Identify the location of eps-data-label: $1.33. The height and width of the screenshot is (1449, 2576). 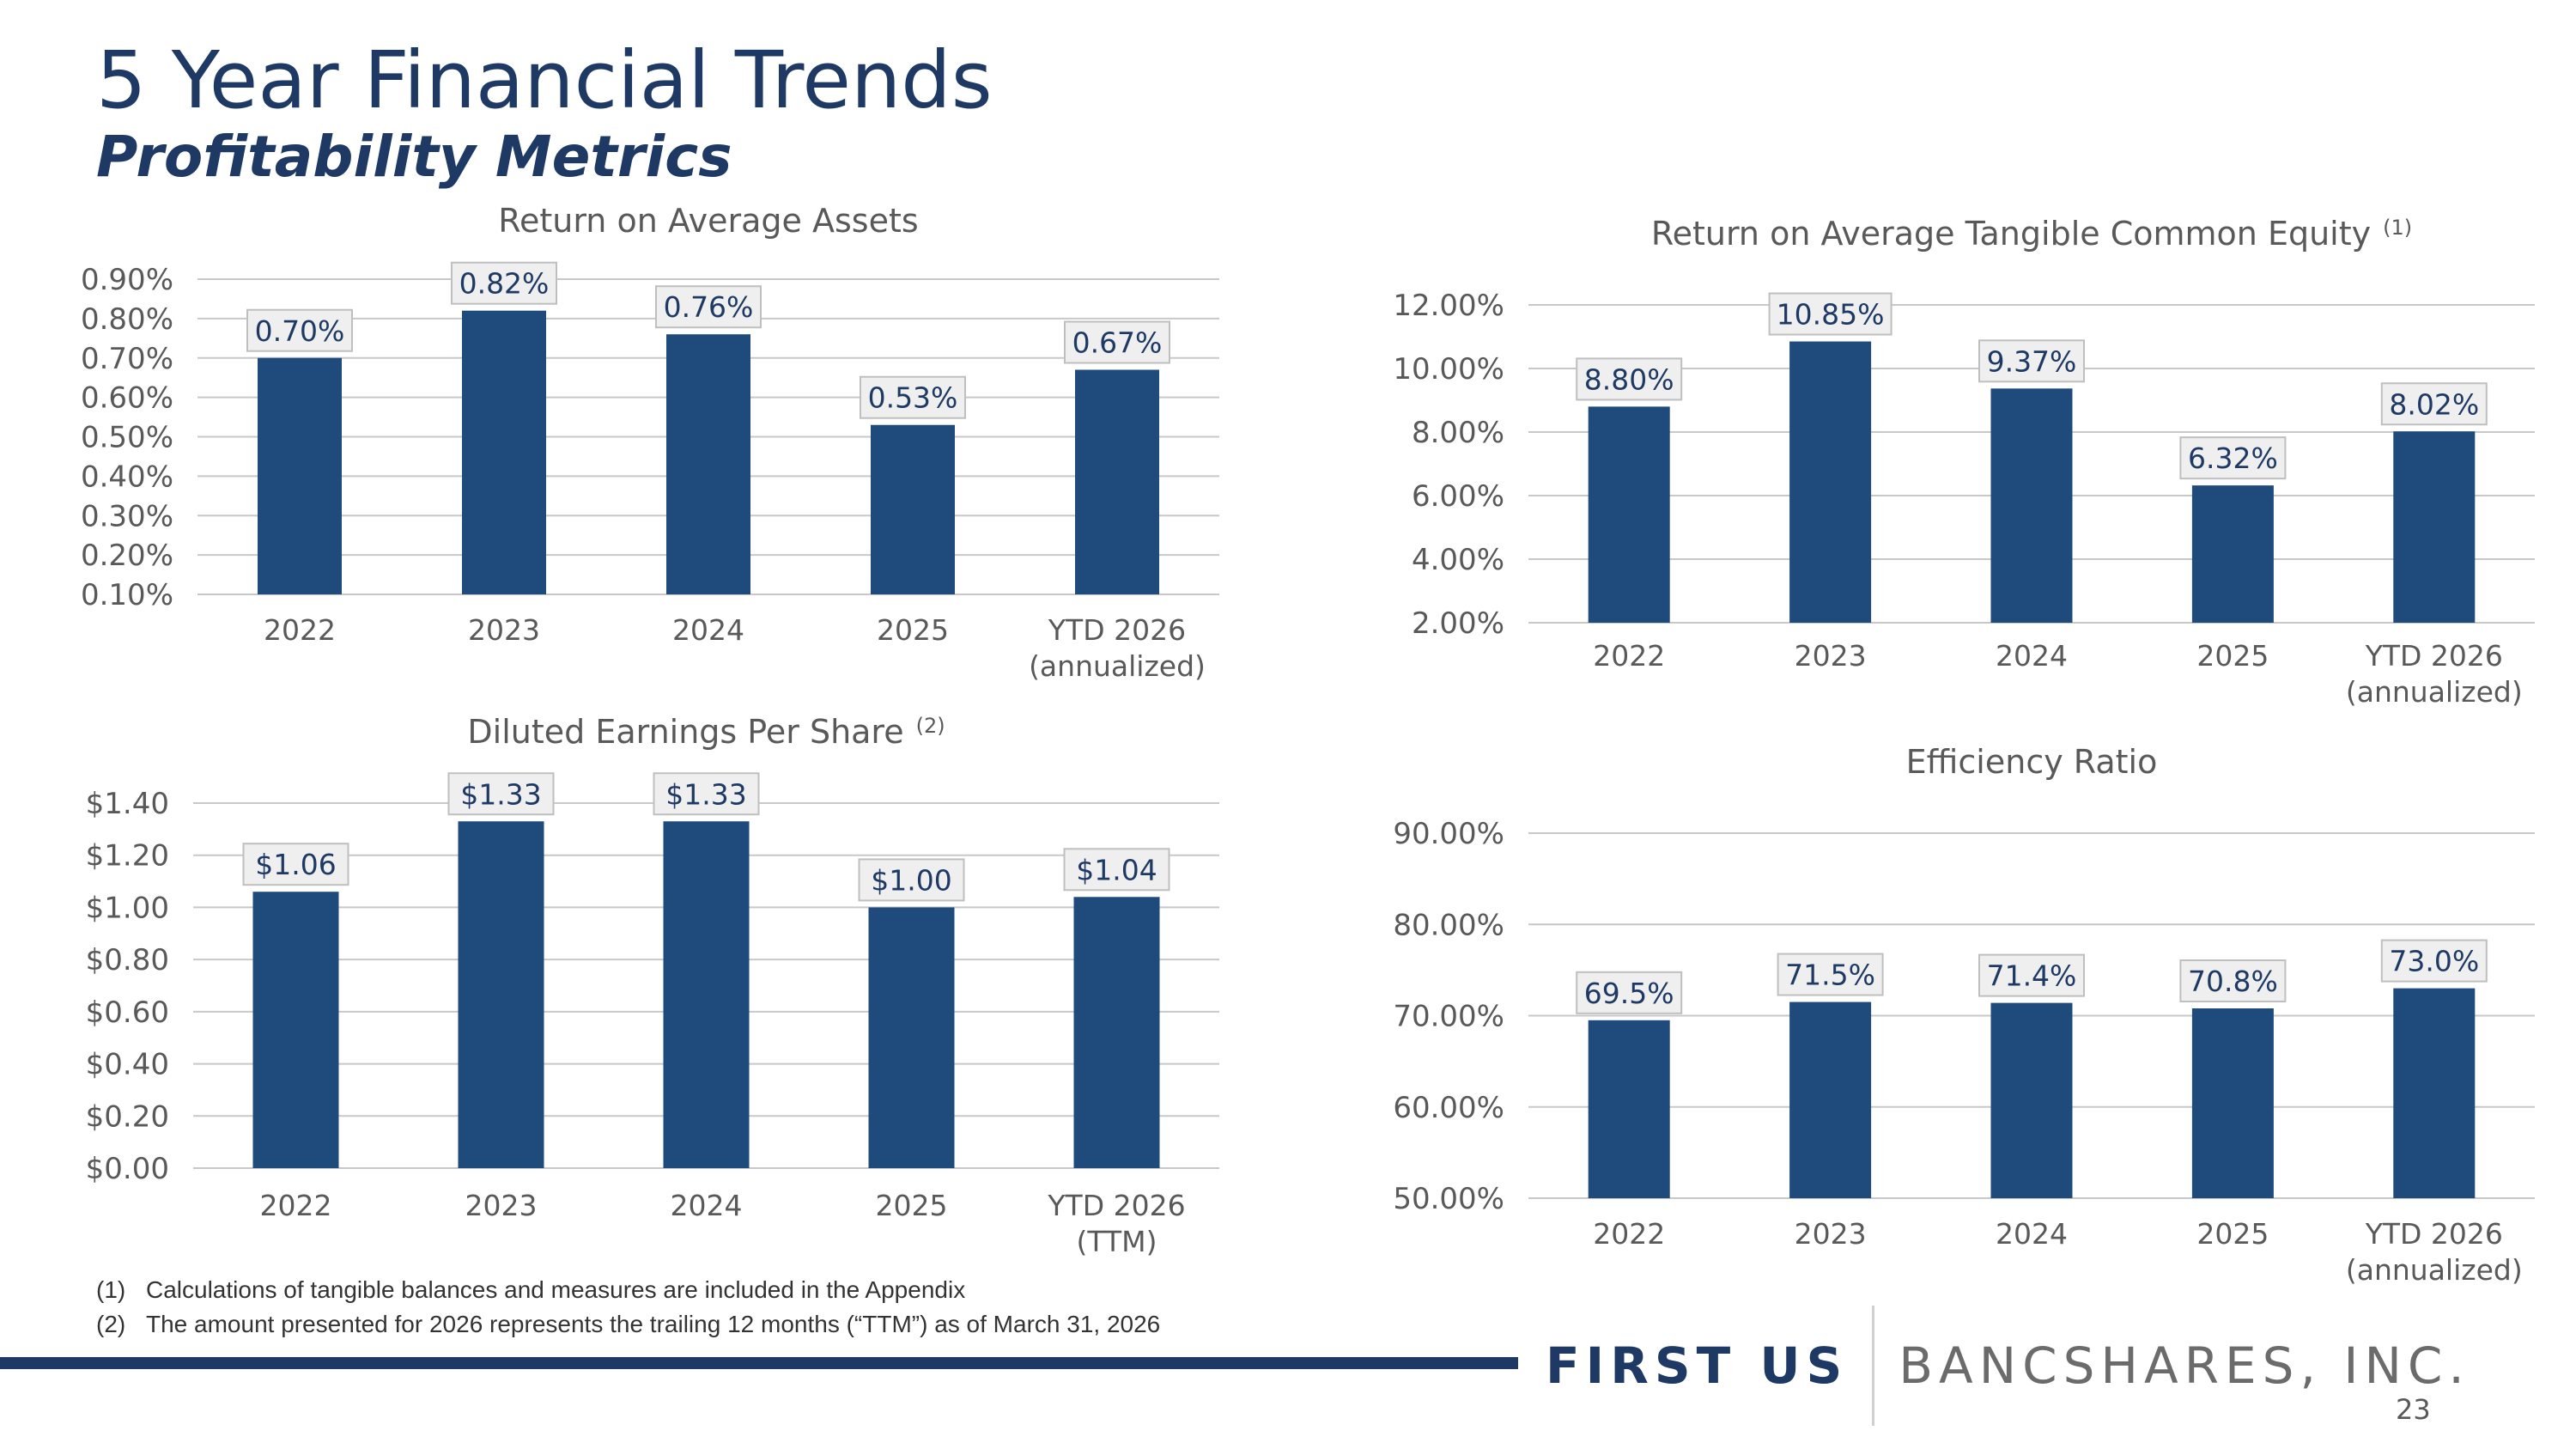
(705, 794).